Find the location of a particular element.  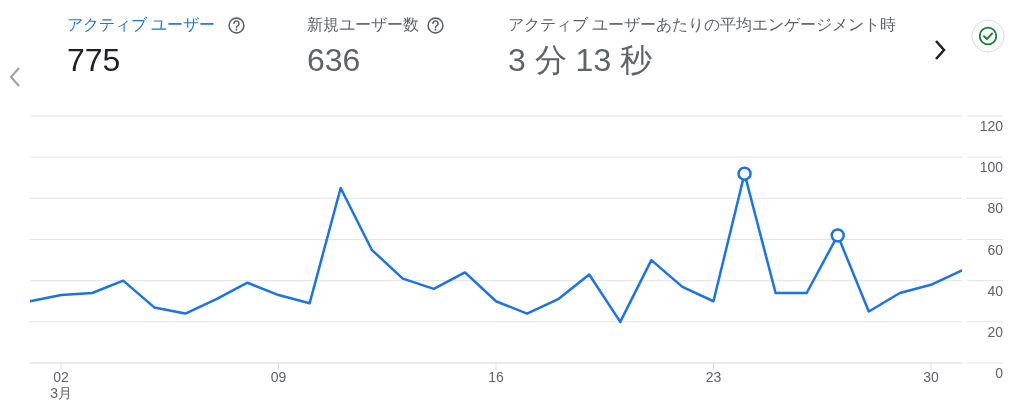

y-tick-label: 60 is located at coordinates (995, 249).